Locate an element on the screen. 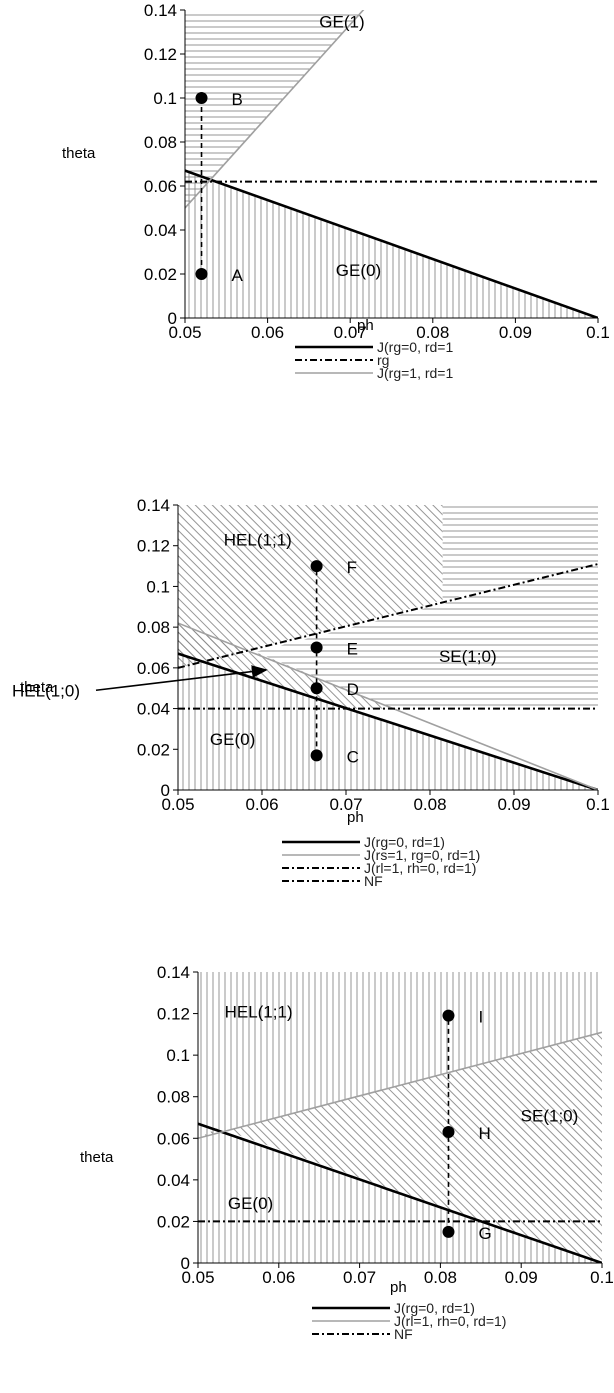 Image resolution: width=614 pixels, height=1393 pixels. point-label: G is located at coordinates (484, 1233).